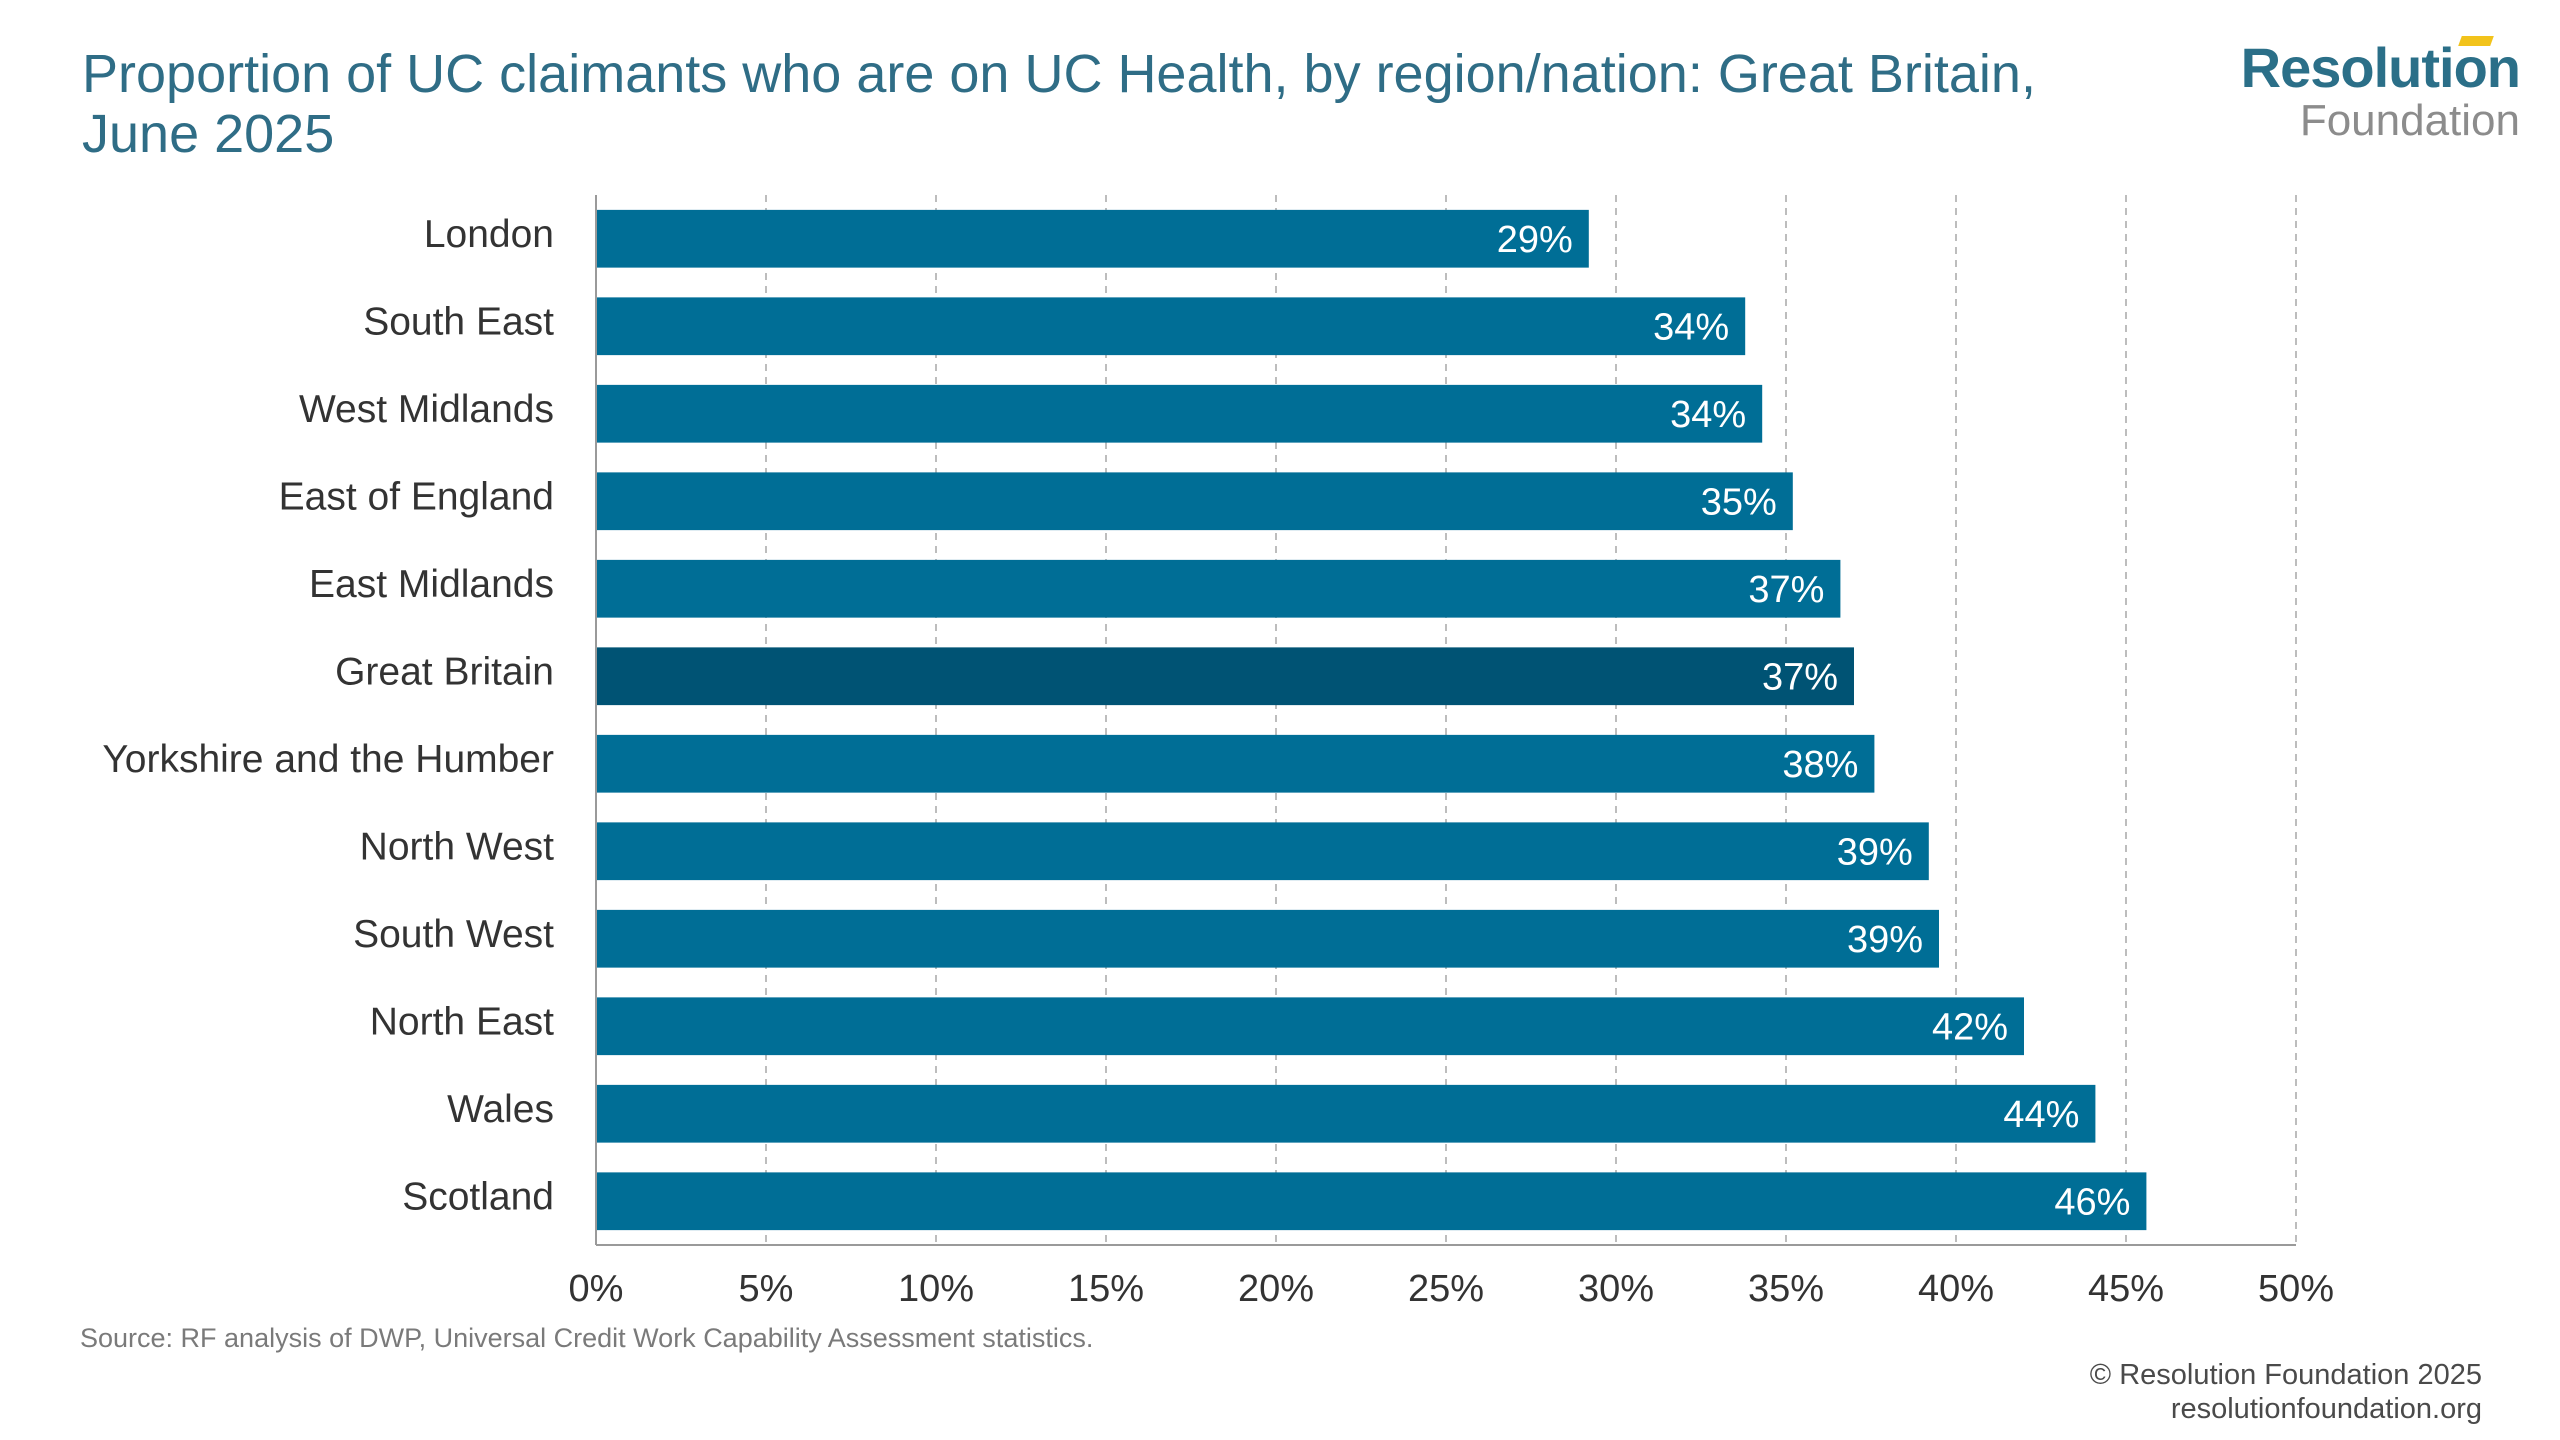 The width and height of the screenshot is (2560, 1440). What do you see at coordinates (1739, 502) in the screenshot?
I see `data-label: 35%` at bounding box center [1739, 502].